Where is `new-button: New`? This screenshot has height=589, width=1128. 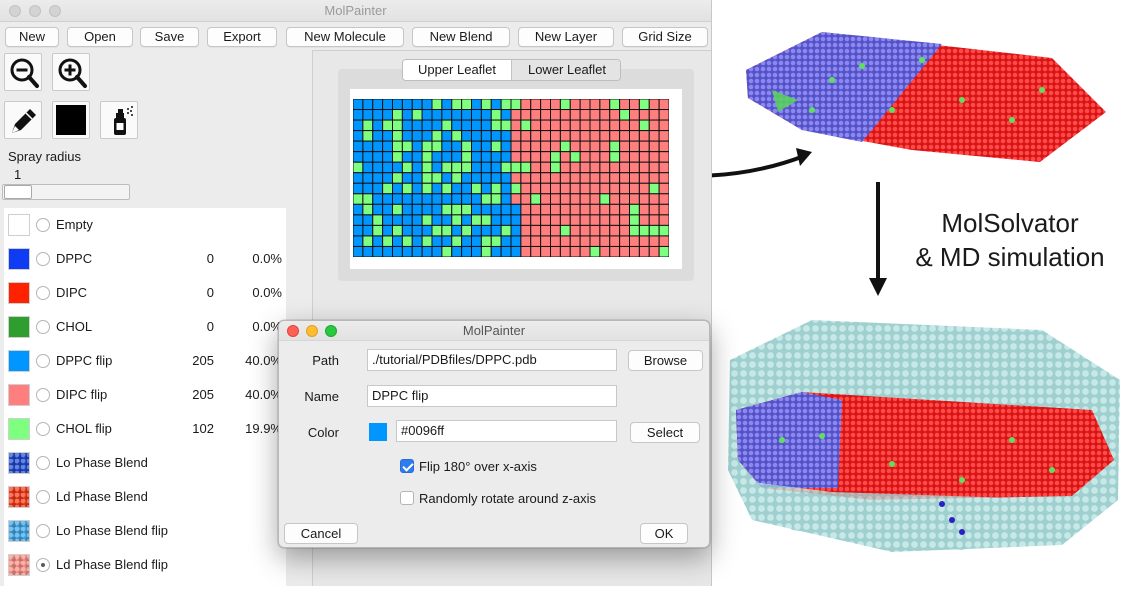
new-button: New is located at coordinates (32, 37).